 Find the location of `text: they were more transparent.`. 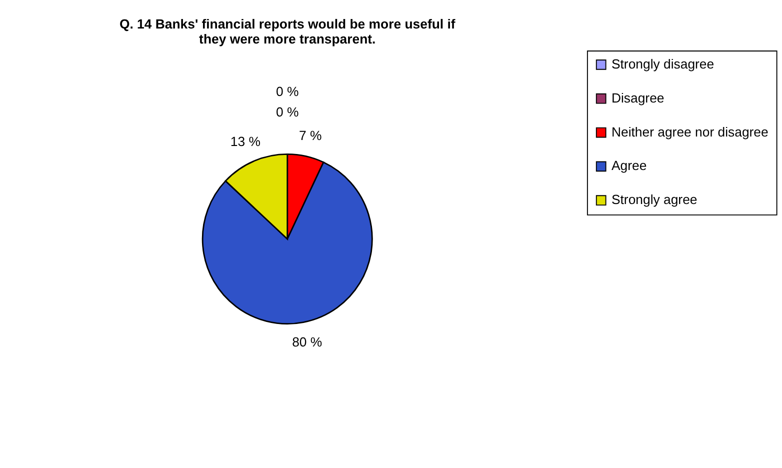

text: they were more transparent. is located at coordinates (287, 38).